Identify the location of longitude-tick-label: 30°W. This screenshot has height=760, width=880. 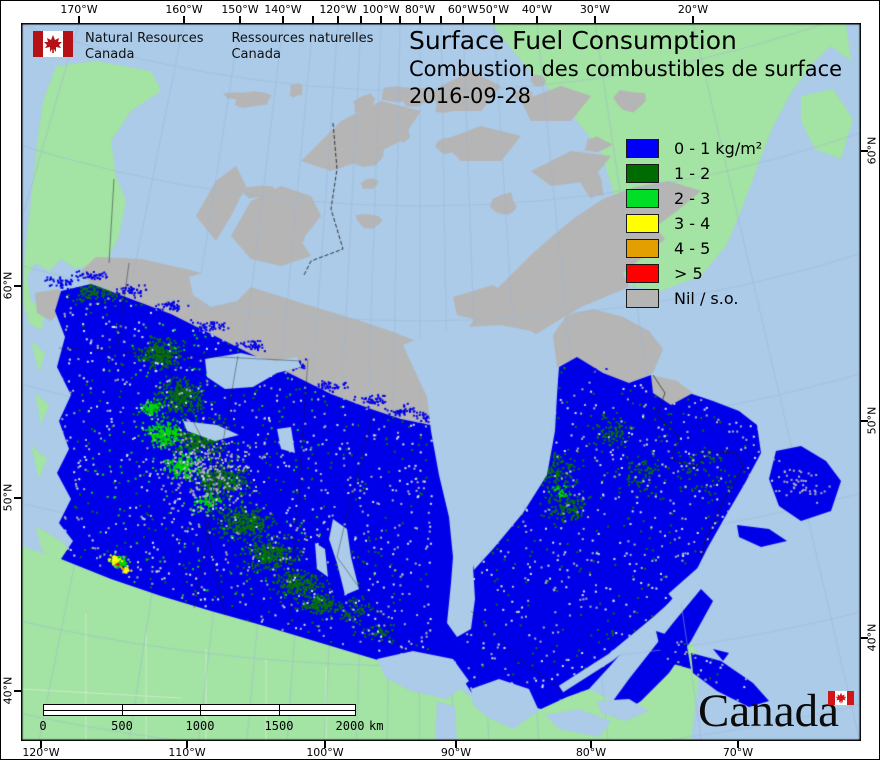
(595, 9).